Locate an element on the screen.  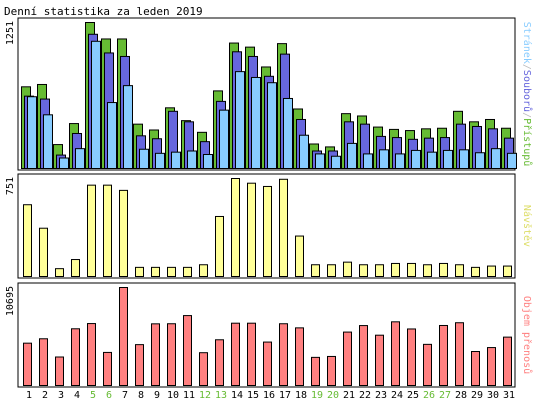
x-tick-label-day-19: 19 is located at coordinates (317, 395).